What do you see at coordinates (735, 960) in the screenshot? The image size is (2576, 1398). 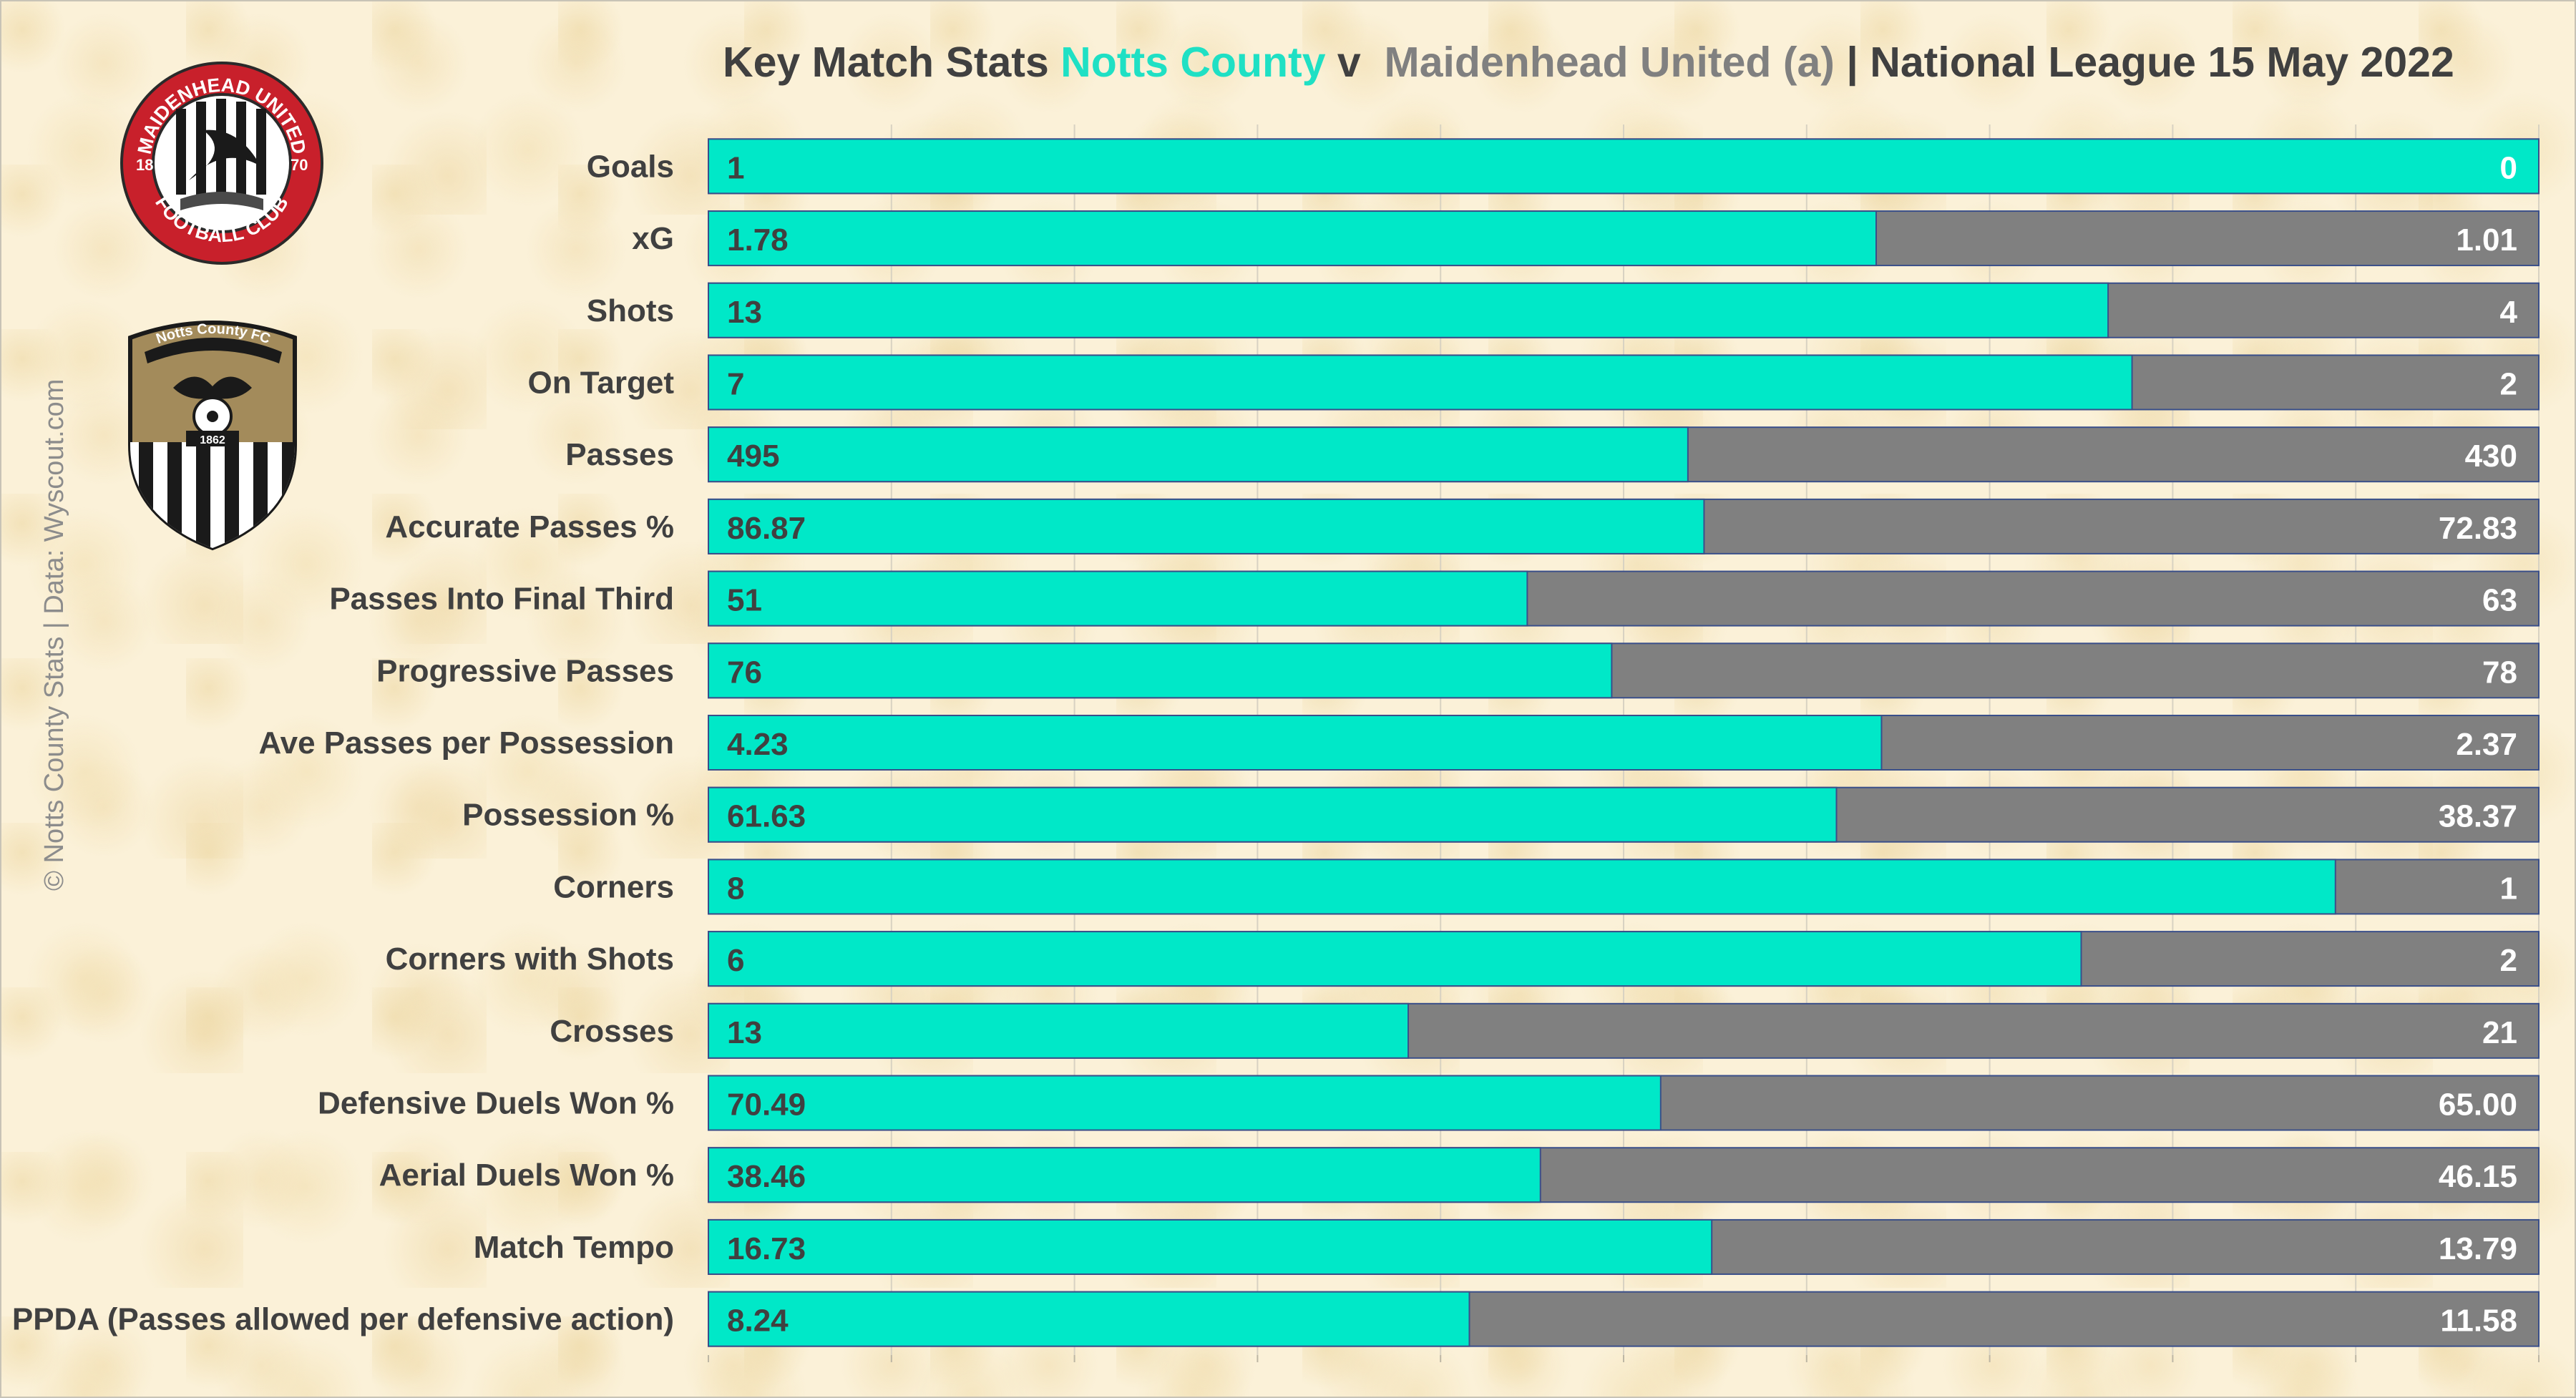 I see `value-label-home: 6` at bounding box center [735, 960].